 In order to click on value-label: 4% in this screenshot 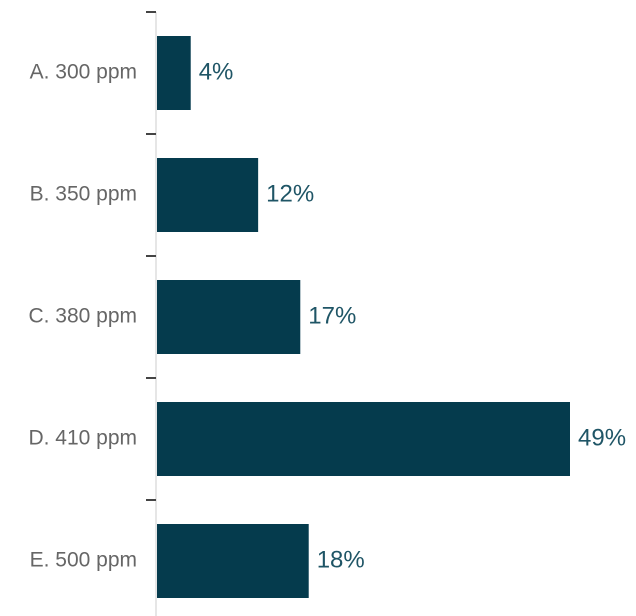, I will do `click(216, 71)`.